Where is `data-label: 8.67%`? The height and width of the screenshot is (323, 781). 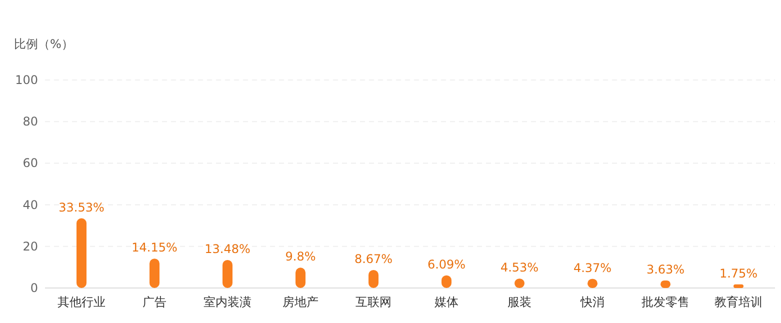
data-label: 8.67% is located at coordinates (373, 259).